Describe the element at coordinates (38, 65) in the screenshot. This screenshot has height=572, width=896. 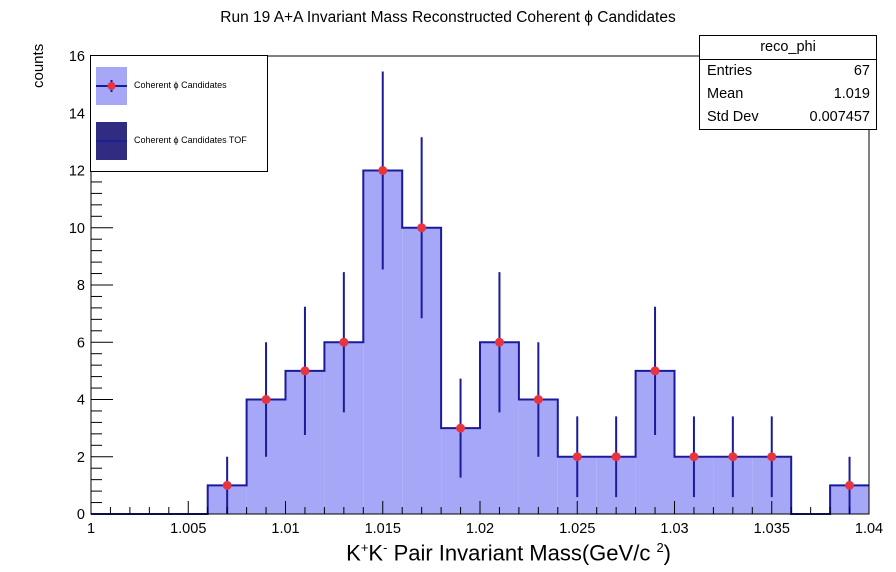
I see `y-axis-label: counts` at that location.